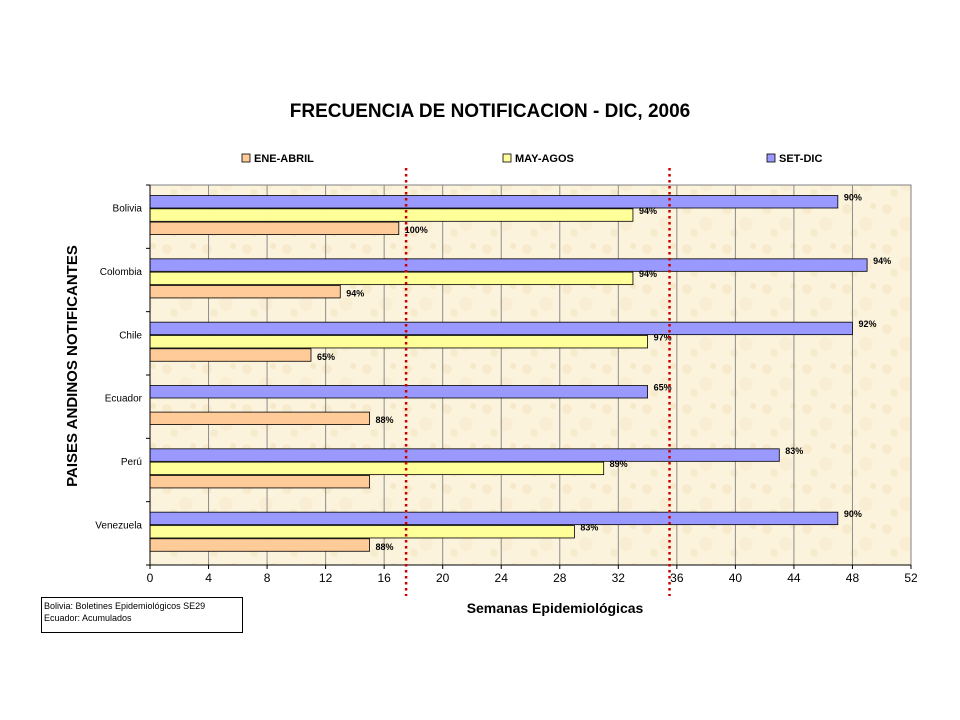 The height and width of the screenshot is (720, 960). I want to click on bar-ene-abril-bolivia, so click(274, 228).